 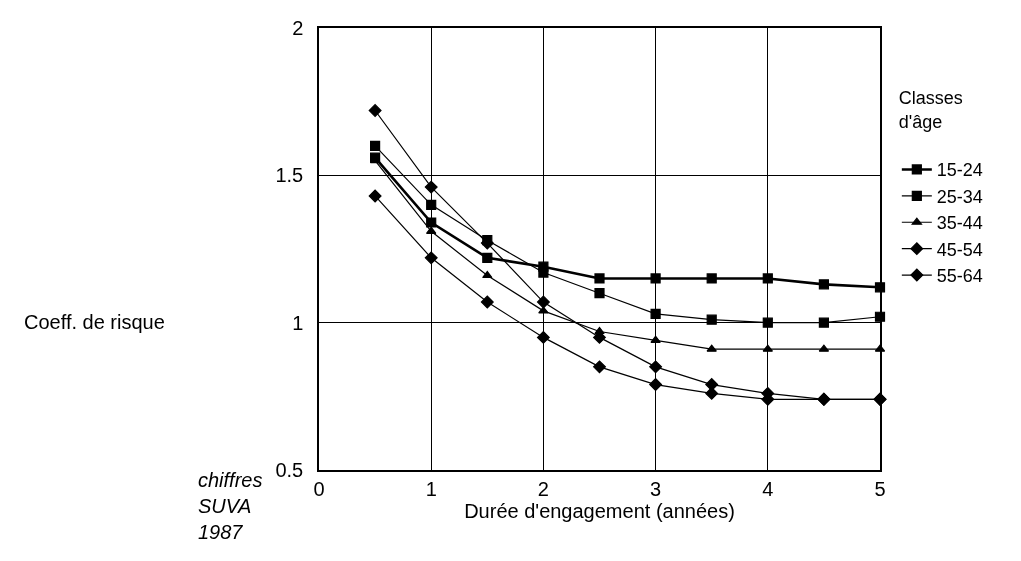 I want to click on x-tick-label: 1, so click(x=431, y=488).